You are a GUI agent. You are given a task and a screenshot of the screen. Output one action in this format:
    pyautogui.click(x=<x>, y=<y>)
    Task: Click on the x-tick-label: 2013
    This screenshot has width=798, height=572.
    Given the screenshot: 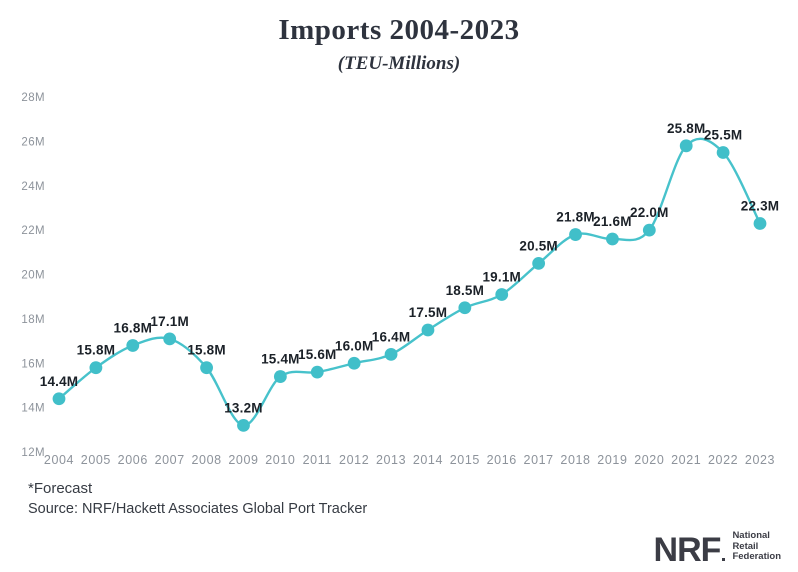 What is the action you would take?
    pyautogui.click(x=391, y=460)
    